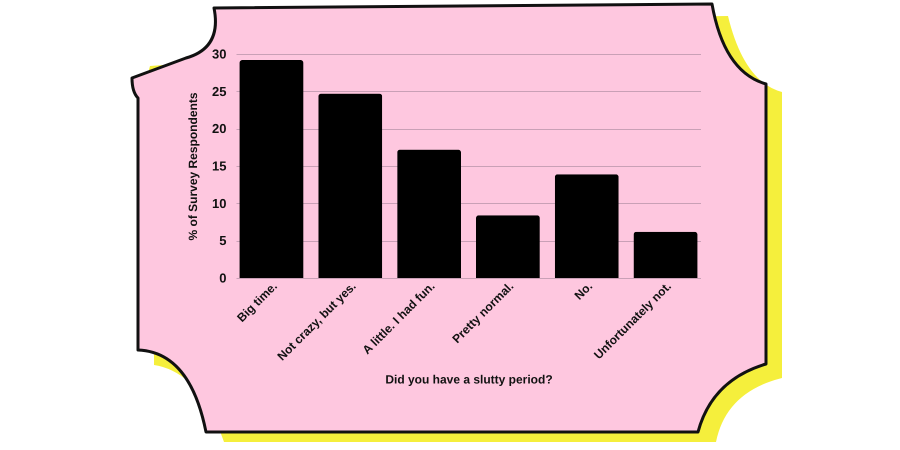 The image size is (900, 450). I want to click on x-tick-label: No., so click(584, 291).